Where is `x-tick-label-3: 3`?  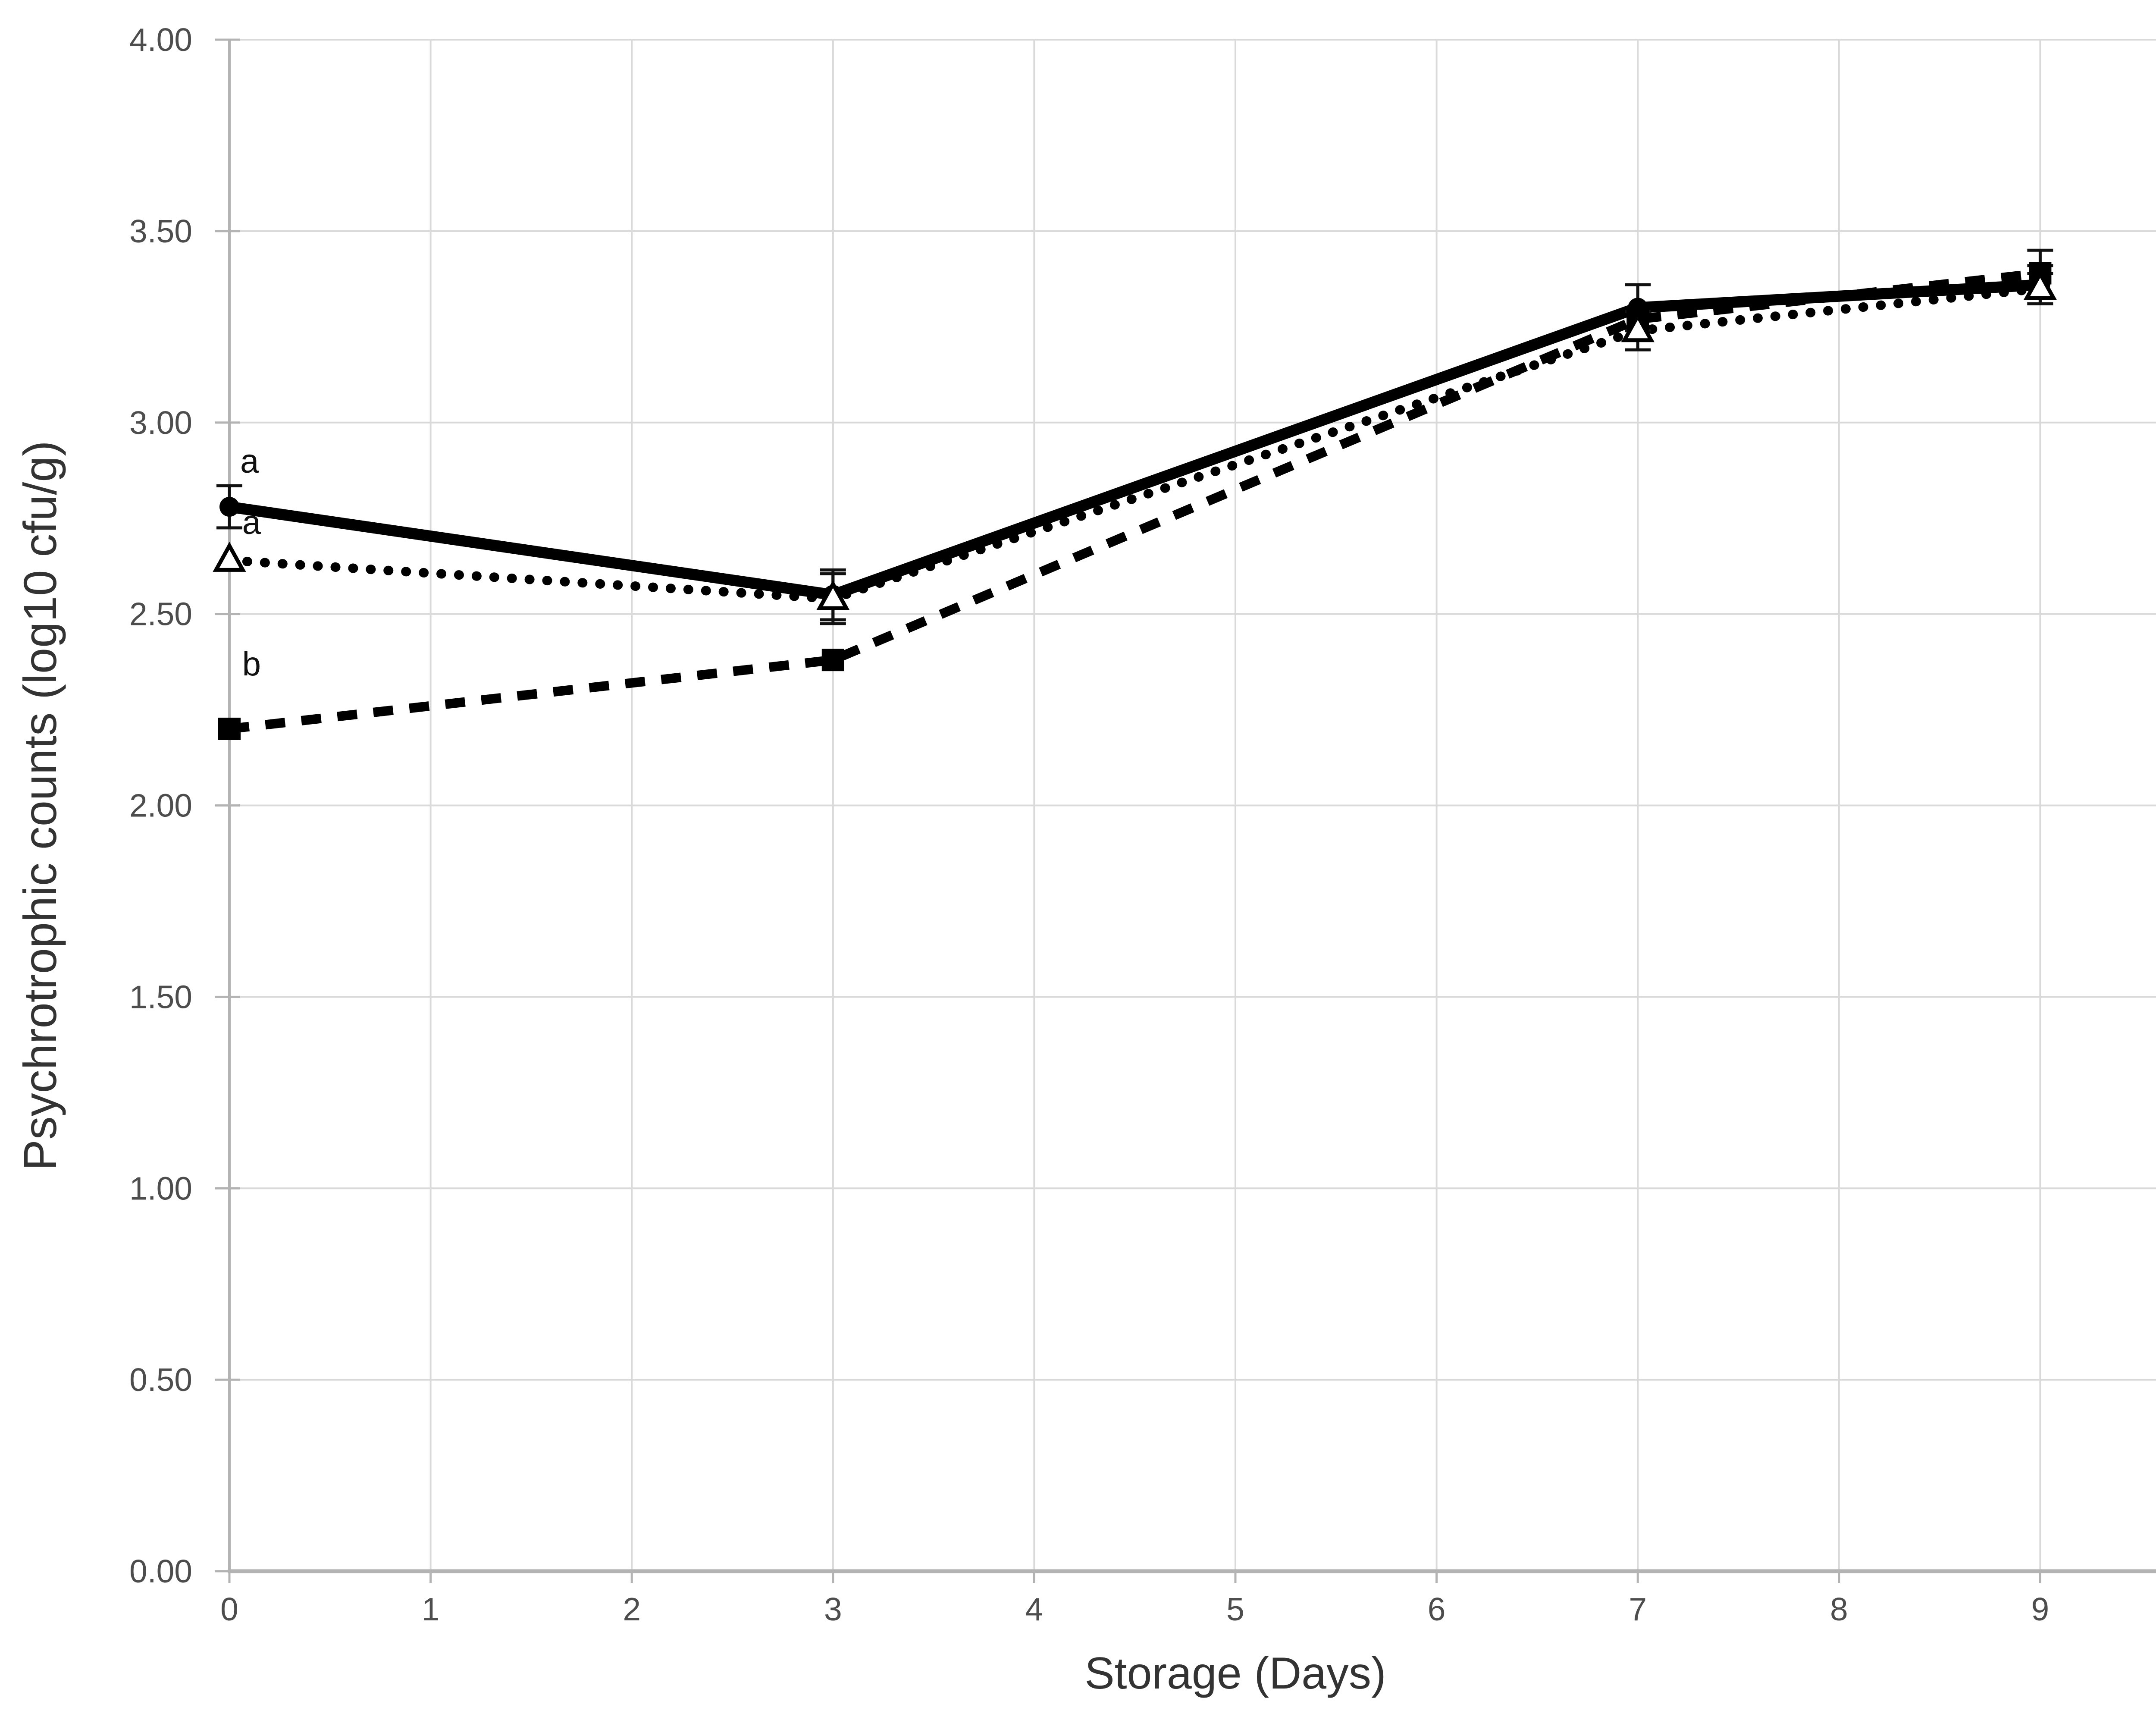 x-tick-label-3: 3 is located at coordinates (833, 1609).